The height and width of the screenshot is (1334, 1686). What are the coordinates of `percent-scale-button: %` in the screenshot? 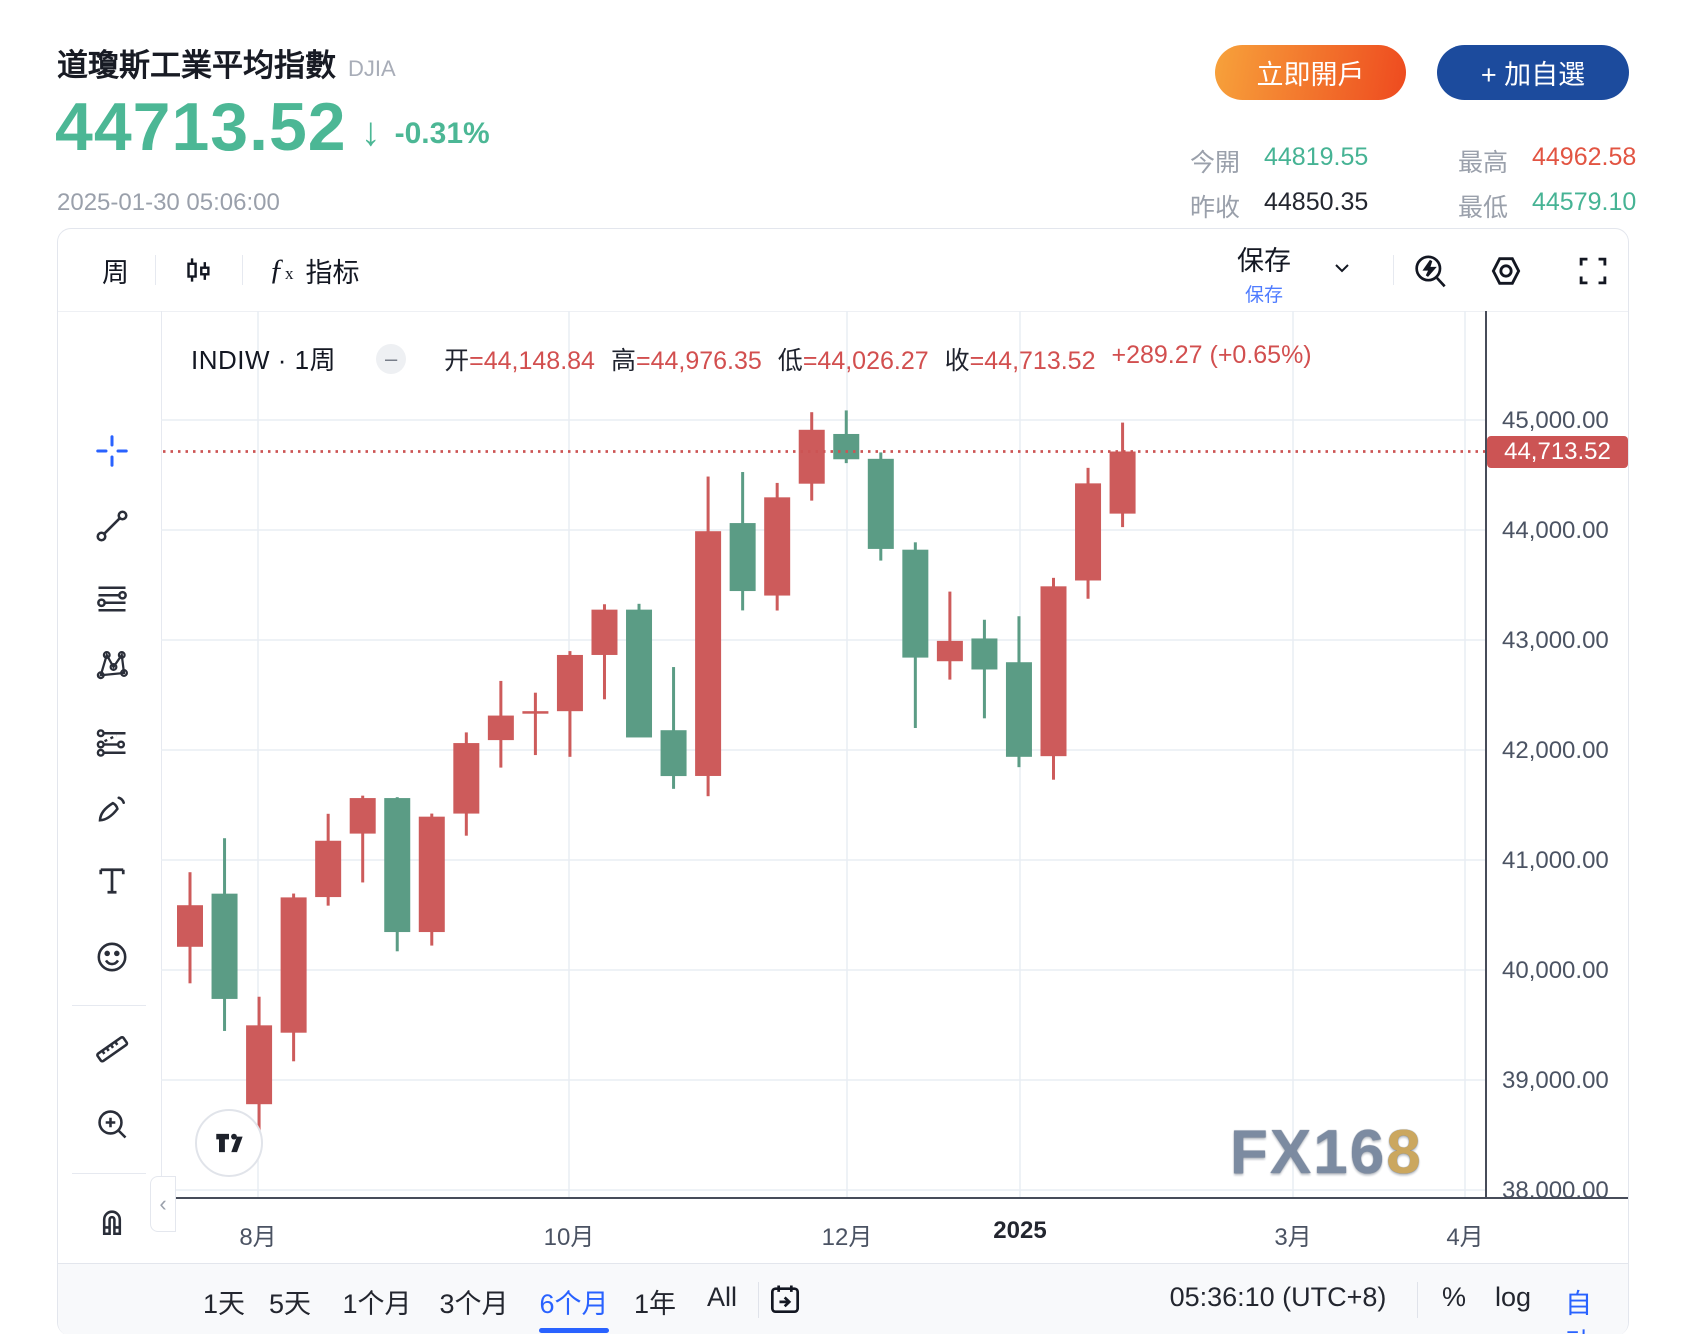 It's located at (1454, 1297).